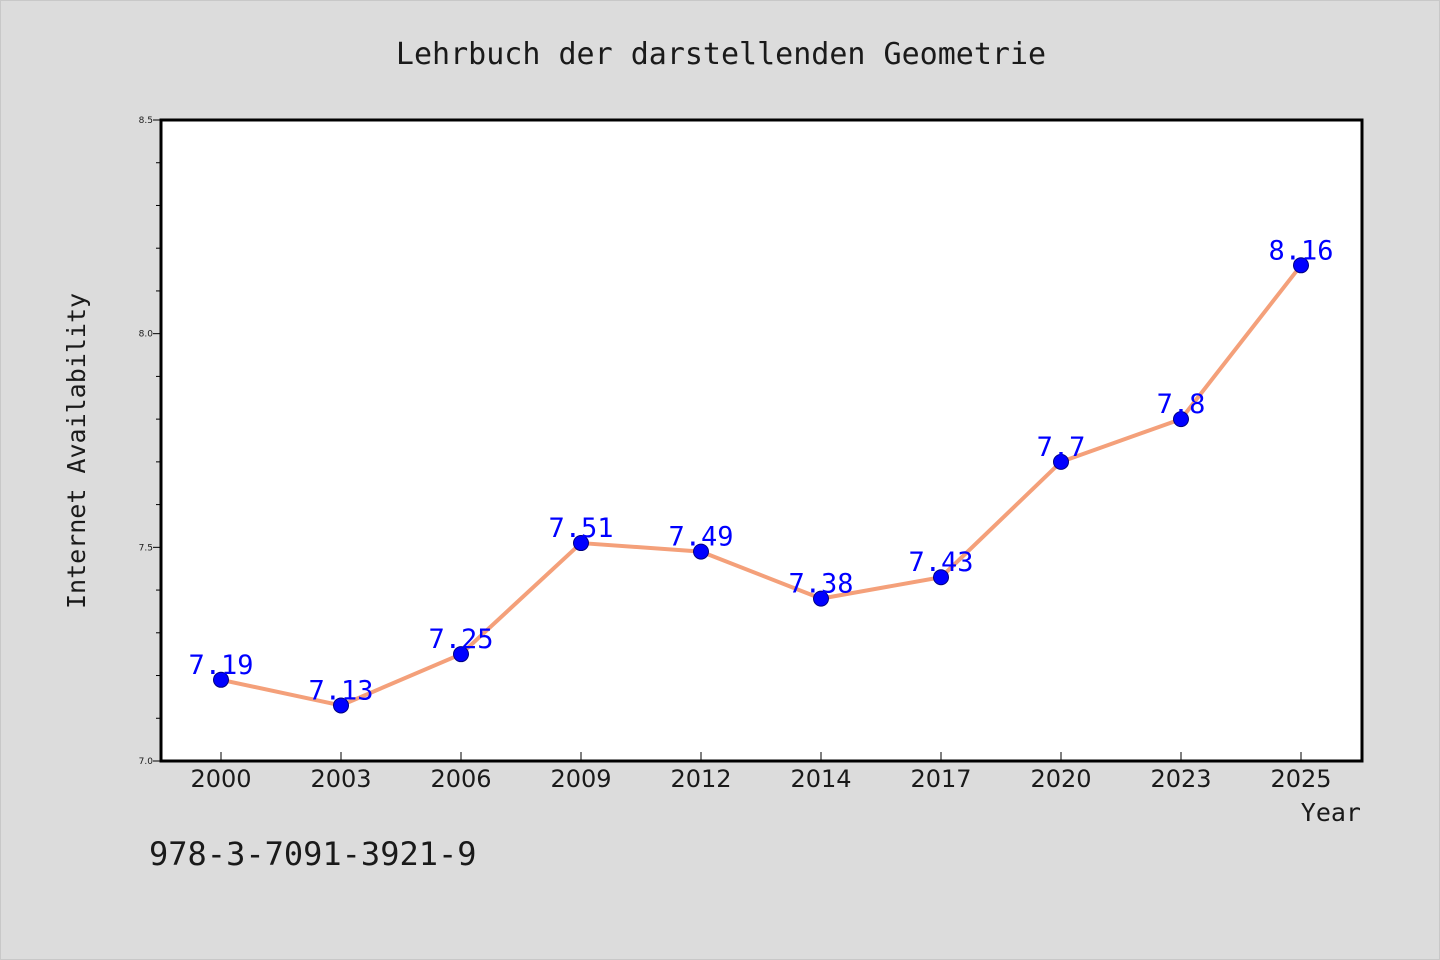  I want to click on x-tick-label: 2012, so click(700, 779).